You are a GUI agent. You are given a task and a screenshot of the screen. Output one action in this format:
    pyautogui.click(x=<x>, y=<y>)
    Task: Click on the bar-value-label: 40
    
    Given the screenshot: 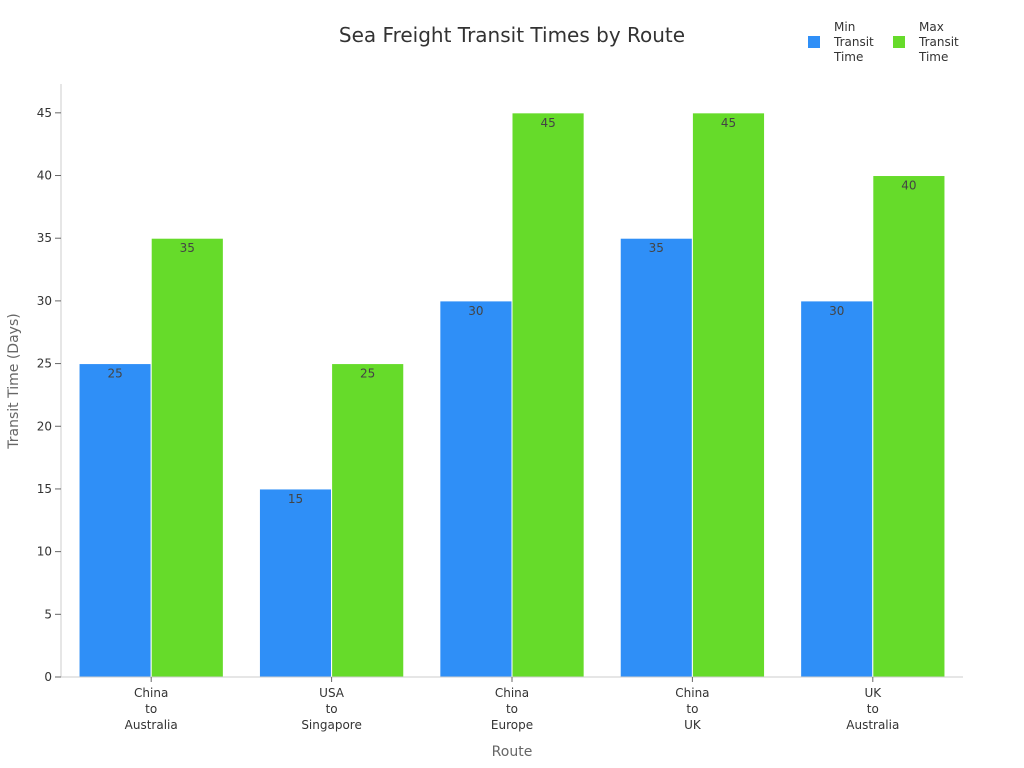 What is the action you would take?
    pyautogui.click(x=908, y=186)
    